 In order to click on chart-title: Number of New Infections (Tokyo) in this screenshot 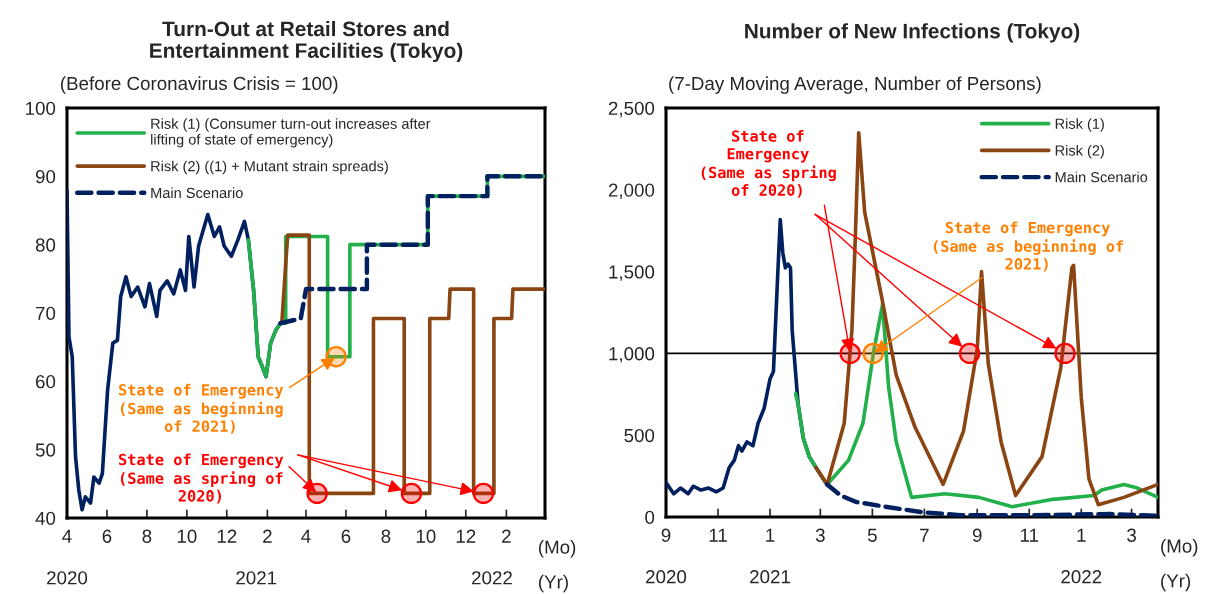, I will do `click(912, 33)`.